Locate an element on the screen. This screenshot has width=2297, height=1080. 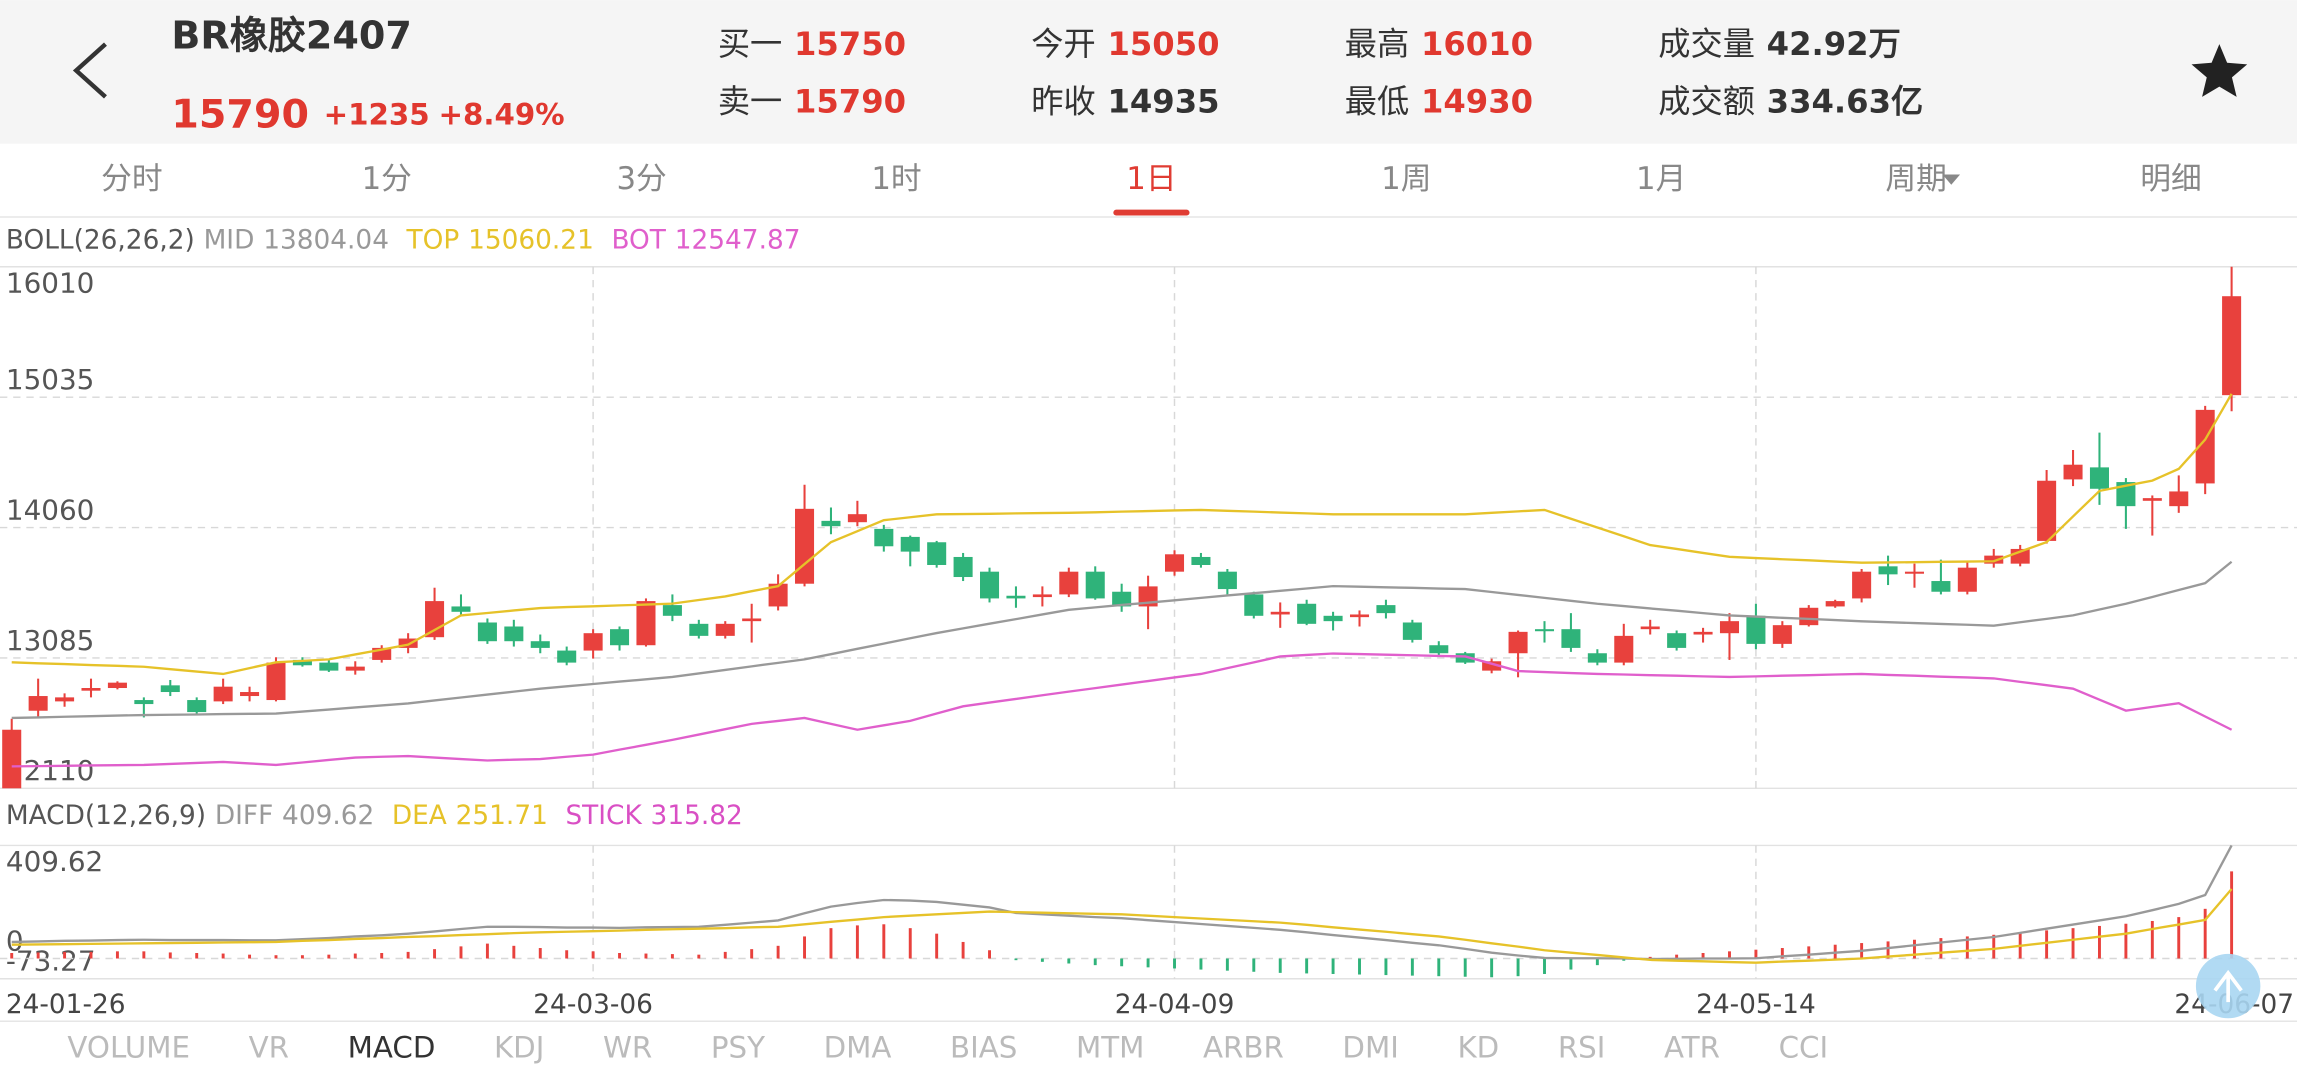
period-tab: 3分 is located at coordinates (641, 179).